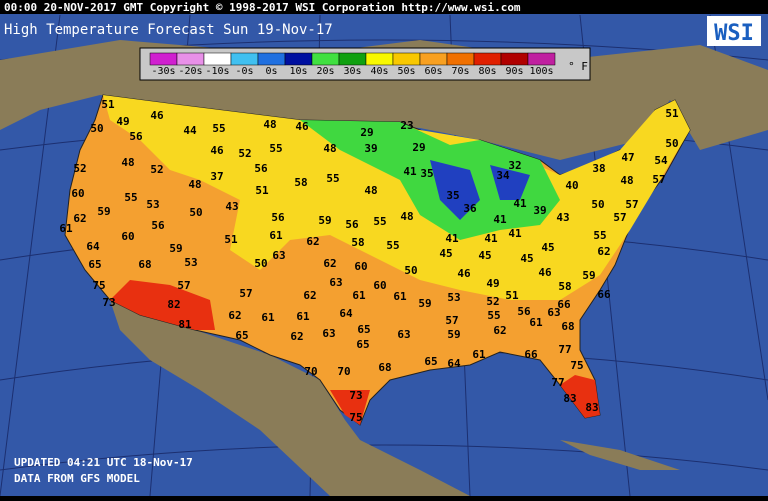 The image size is (768, 501). What do you see at coordinates (734, 33) in the screenshot?
I see `logo: WSI` at bounding box center [734, 33].